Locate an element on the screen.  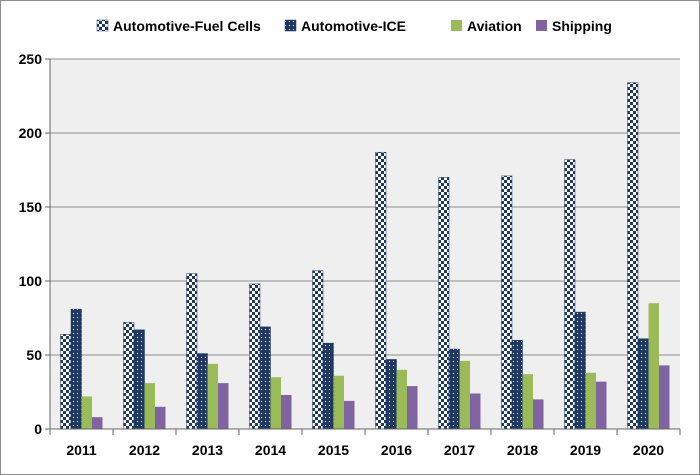
y-tick-label: 200 is located at coordinates (31, 133).